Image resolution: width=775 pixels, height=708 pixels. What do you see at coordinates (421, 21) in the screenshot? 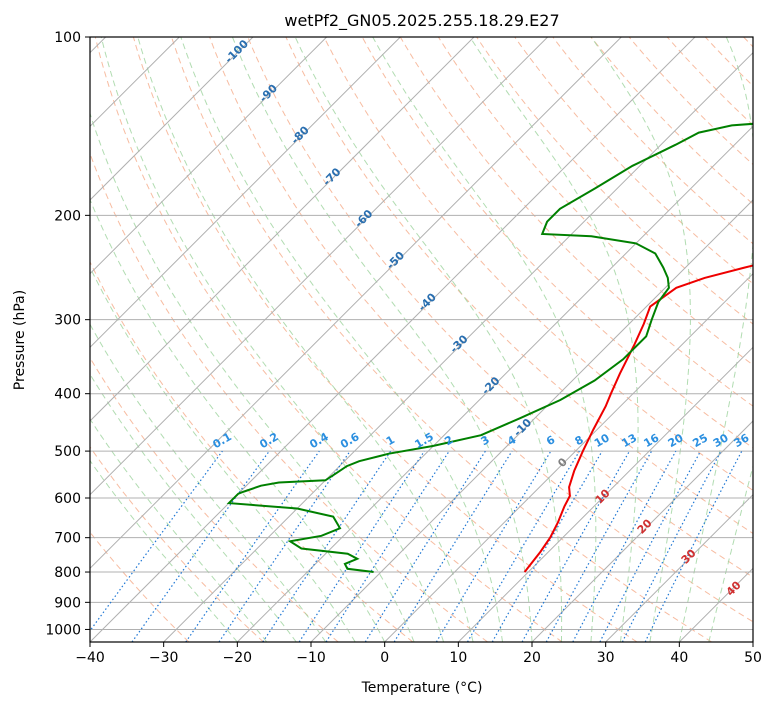
I see `chart-title: wetPf2_GN05.2025.255.18.29.E27` at bounding box center [421, 21].